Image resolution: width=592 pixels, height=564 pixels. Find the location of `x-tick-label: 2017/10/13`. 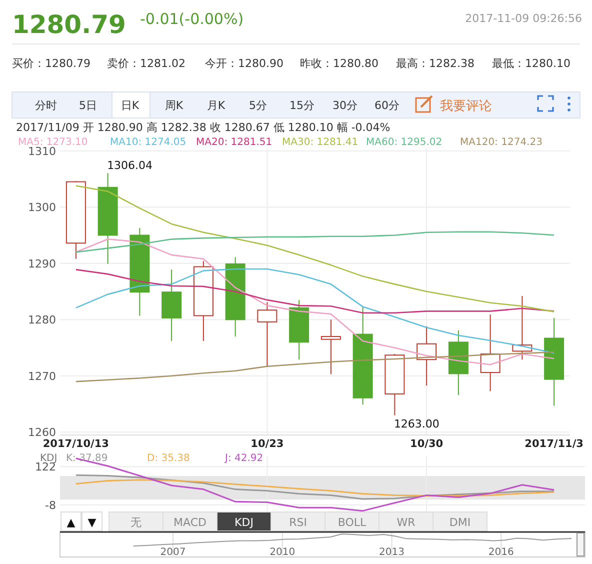

x-tick-label: 2017/10/13 is located at coordinates (75, 444).